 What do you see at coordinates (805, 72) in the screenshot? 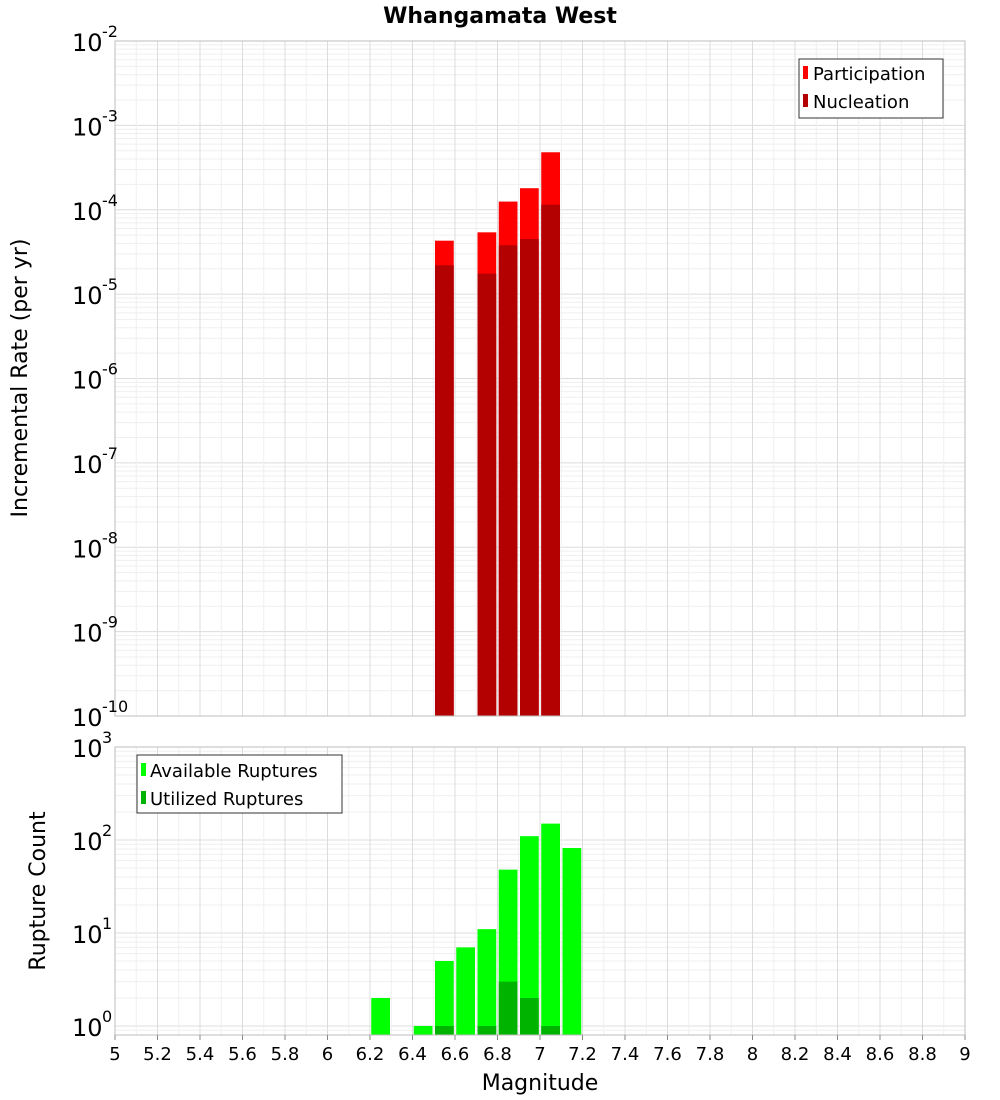
I see `legend-participation-swatch` at bounding box center [805, 72].